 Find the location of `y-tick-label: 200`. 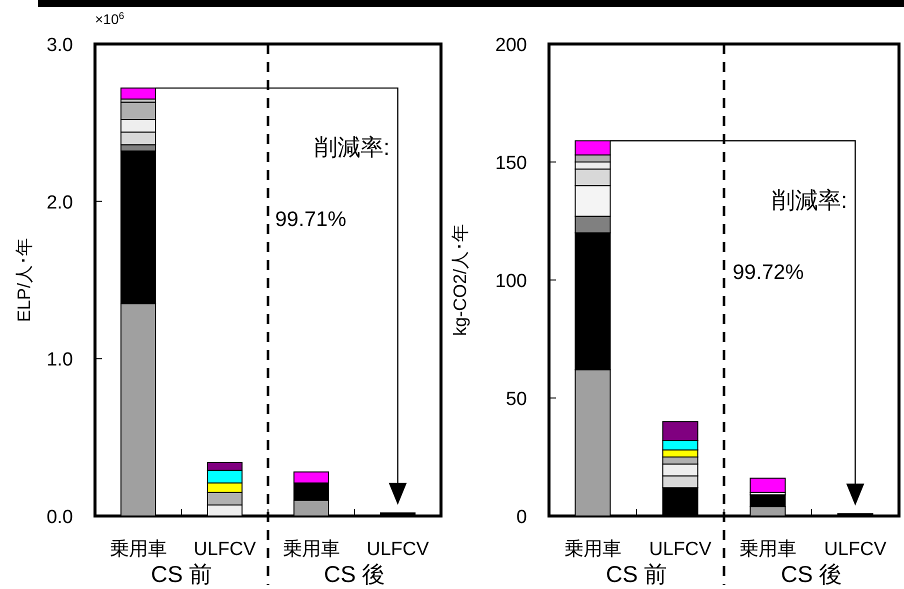

y-tick-label: 200 is located at coordinates (511, 45).